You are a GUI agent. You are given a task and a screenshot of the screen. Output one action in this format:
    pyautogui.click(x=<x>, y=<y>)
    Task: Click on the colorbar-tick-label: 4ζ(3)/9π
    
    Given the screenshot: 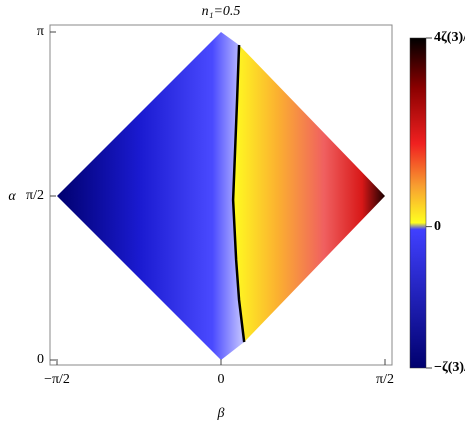 What is the action you would take?
    pyautogui.click(x=449, y=37)
    